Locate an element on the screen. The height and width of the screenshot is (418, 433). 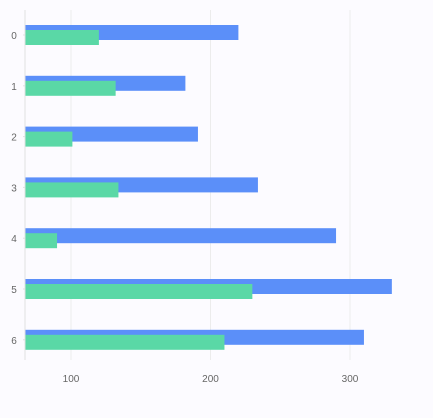
x-tick-label: 100 is located at coordinates (71, 379).